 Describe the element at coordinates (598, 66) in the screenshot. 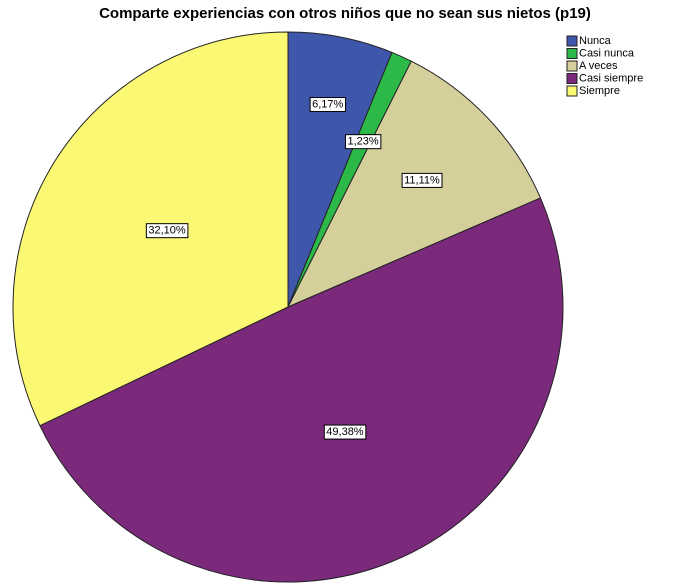

I see `legend-label: A veces` at that location.